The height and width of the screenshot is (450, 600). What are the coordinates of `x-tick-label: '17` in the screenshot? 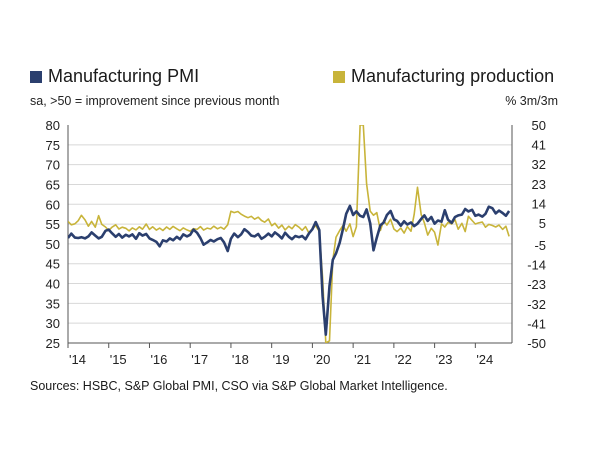 It's located at (199, 359).